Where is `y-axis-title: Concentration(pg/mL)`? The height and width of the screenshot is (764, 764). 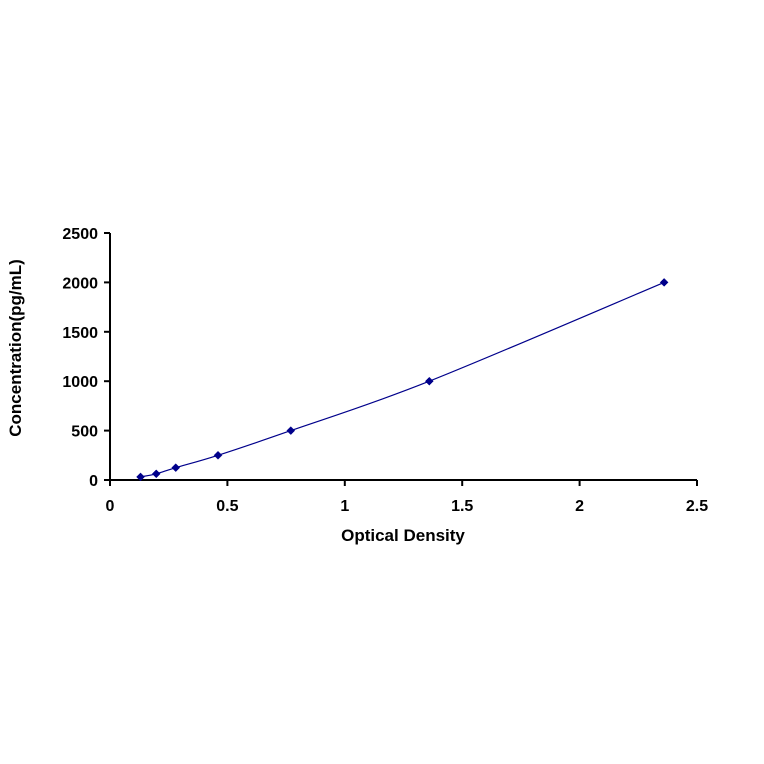
y-axis-title: Concentration(pg/mL) is located at coordinates (15, 348).